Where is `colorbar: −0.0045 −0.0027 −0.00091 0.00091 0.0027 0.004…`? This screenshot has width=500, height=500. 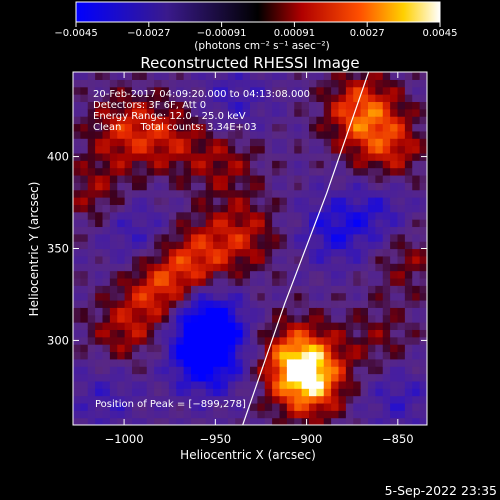
colorbar: −0.0045 −0.0027 −0.00091 0.00091 0.0027 0.004… is located at coordinates (256, 26).